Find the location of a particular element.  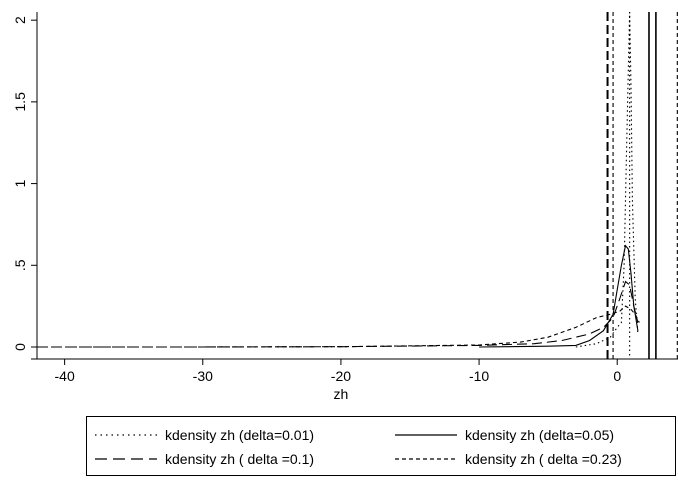

legend-item-delta-005: kdensity zh (delta=0.05) is located at coordinates (504, 435).